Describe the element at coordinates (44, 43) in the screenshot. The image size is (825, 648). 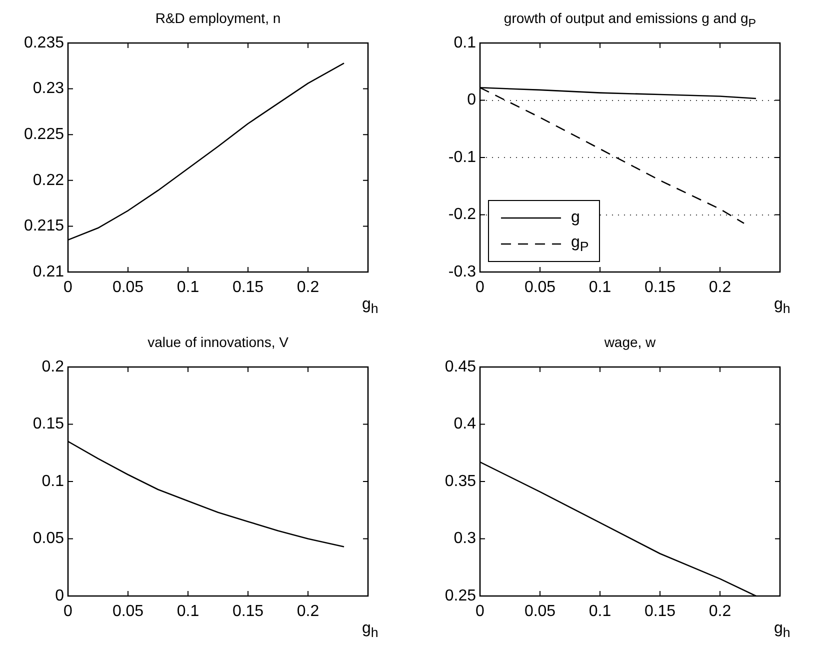
I see `y-tick-label: 0.235` at that location.